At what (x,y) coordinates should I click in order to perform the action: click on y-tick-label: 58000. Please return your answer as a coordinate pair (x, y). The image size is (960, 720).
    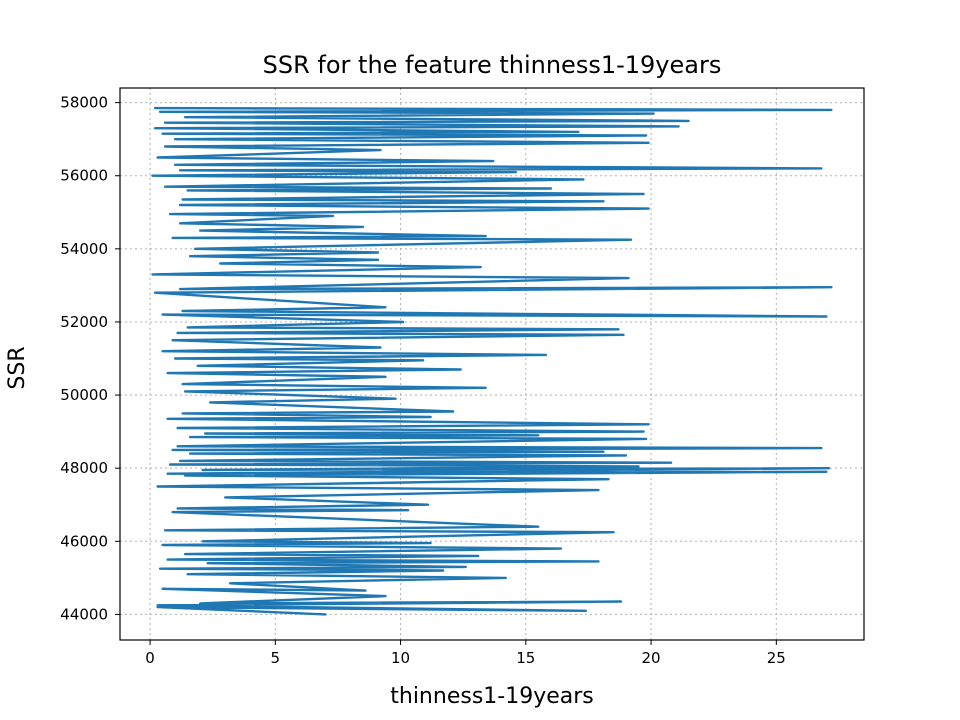
    Looking at the image, I should click on (84, 103).